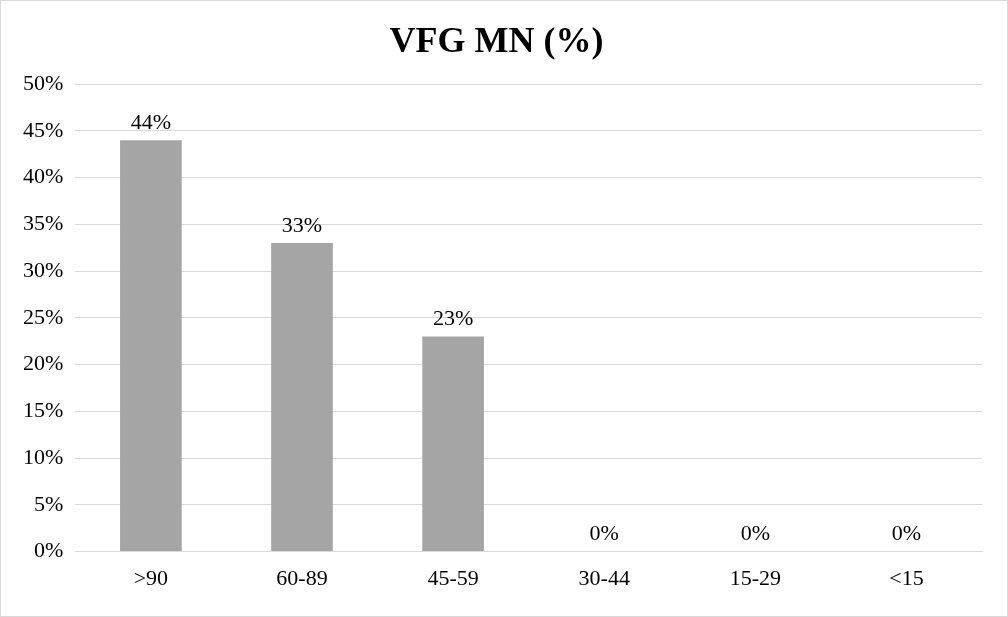 The image size is (1008, 617). Describe the element at coordinates (43, 363) in the screenshot. I see `y-tick-label: 20%` at that location.